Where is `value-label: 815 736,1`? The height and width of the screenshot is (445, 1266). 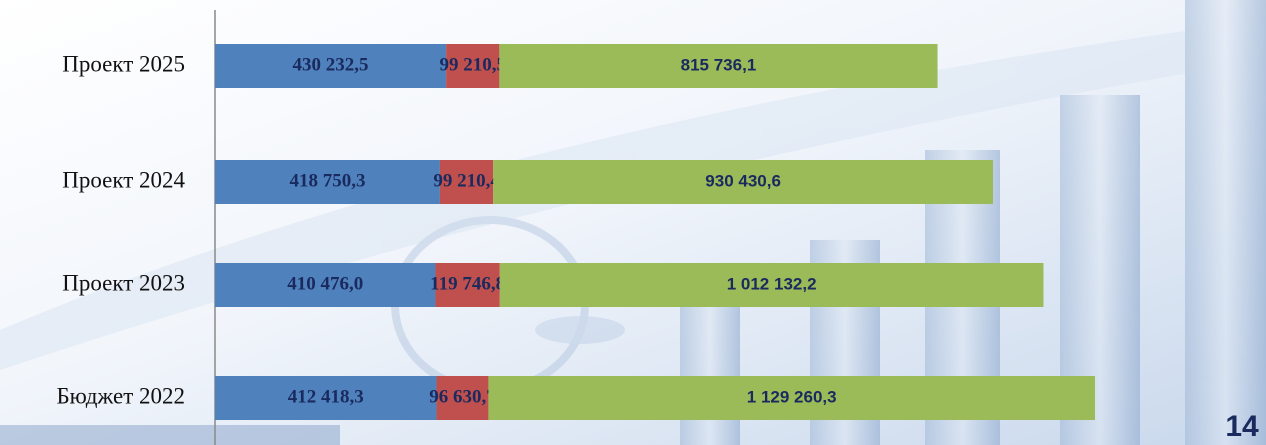
value-label: 815 736,1 is located at coordinates (719, 64).